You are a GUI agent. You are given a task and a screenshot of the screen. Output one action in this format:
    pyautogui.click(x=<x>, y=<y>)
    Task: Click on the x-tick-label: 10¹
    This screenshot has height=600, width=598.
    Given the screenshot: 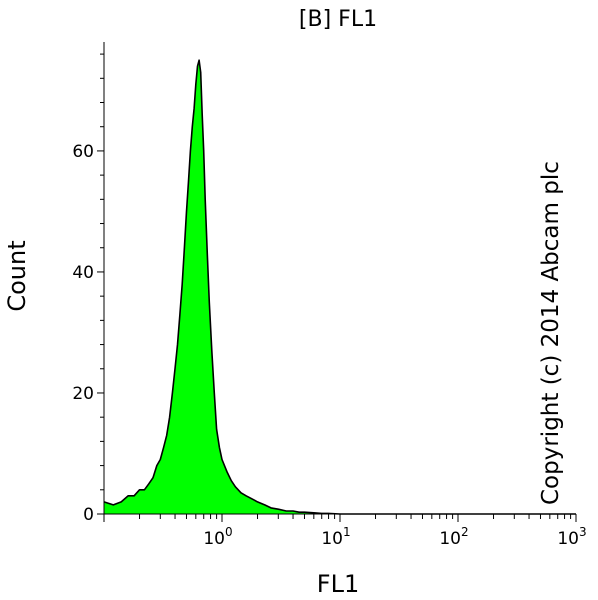 What is the action you would take?
    pyautogui.click(x=335, y=537)
    